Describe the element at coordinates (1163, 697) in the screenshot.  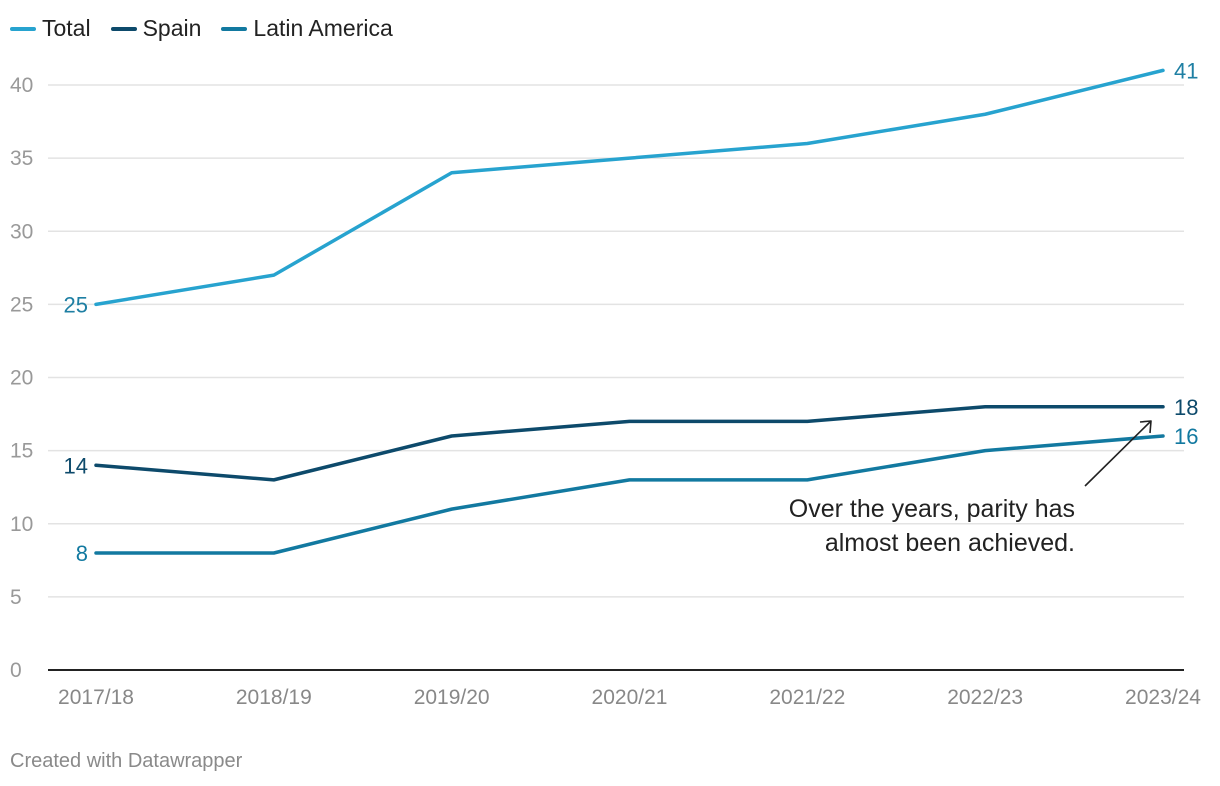
I see `x-tick-label-2023-24: 2023/24` at that location.